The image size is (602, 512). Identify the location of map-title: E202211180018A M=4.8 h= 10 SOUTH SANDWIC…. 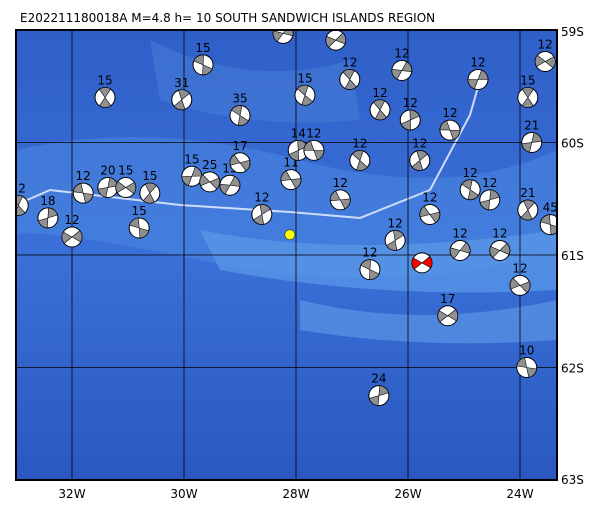
(227, 18).